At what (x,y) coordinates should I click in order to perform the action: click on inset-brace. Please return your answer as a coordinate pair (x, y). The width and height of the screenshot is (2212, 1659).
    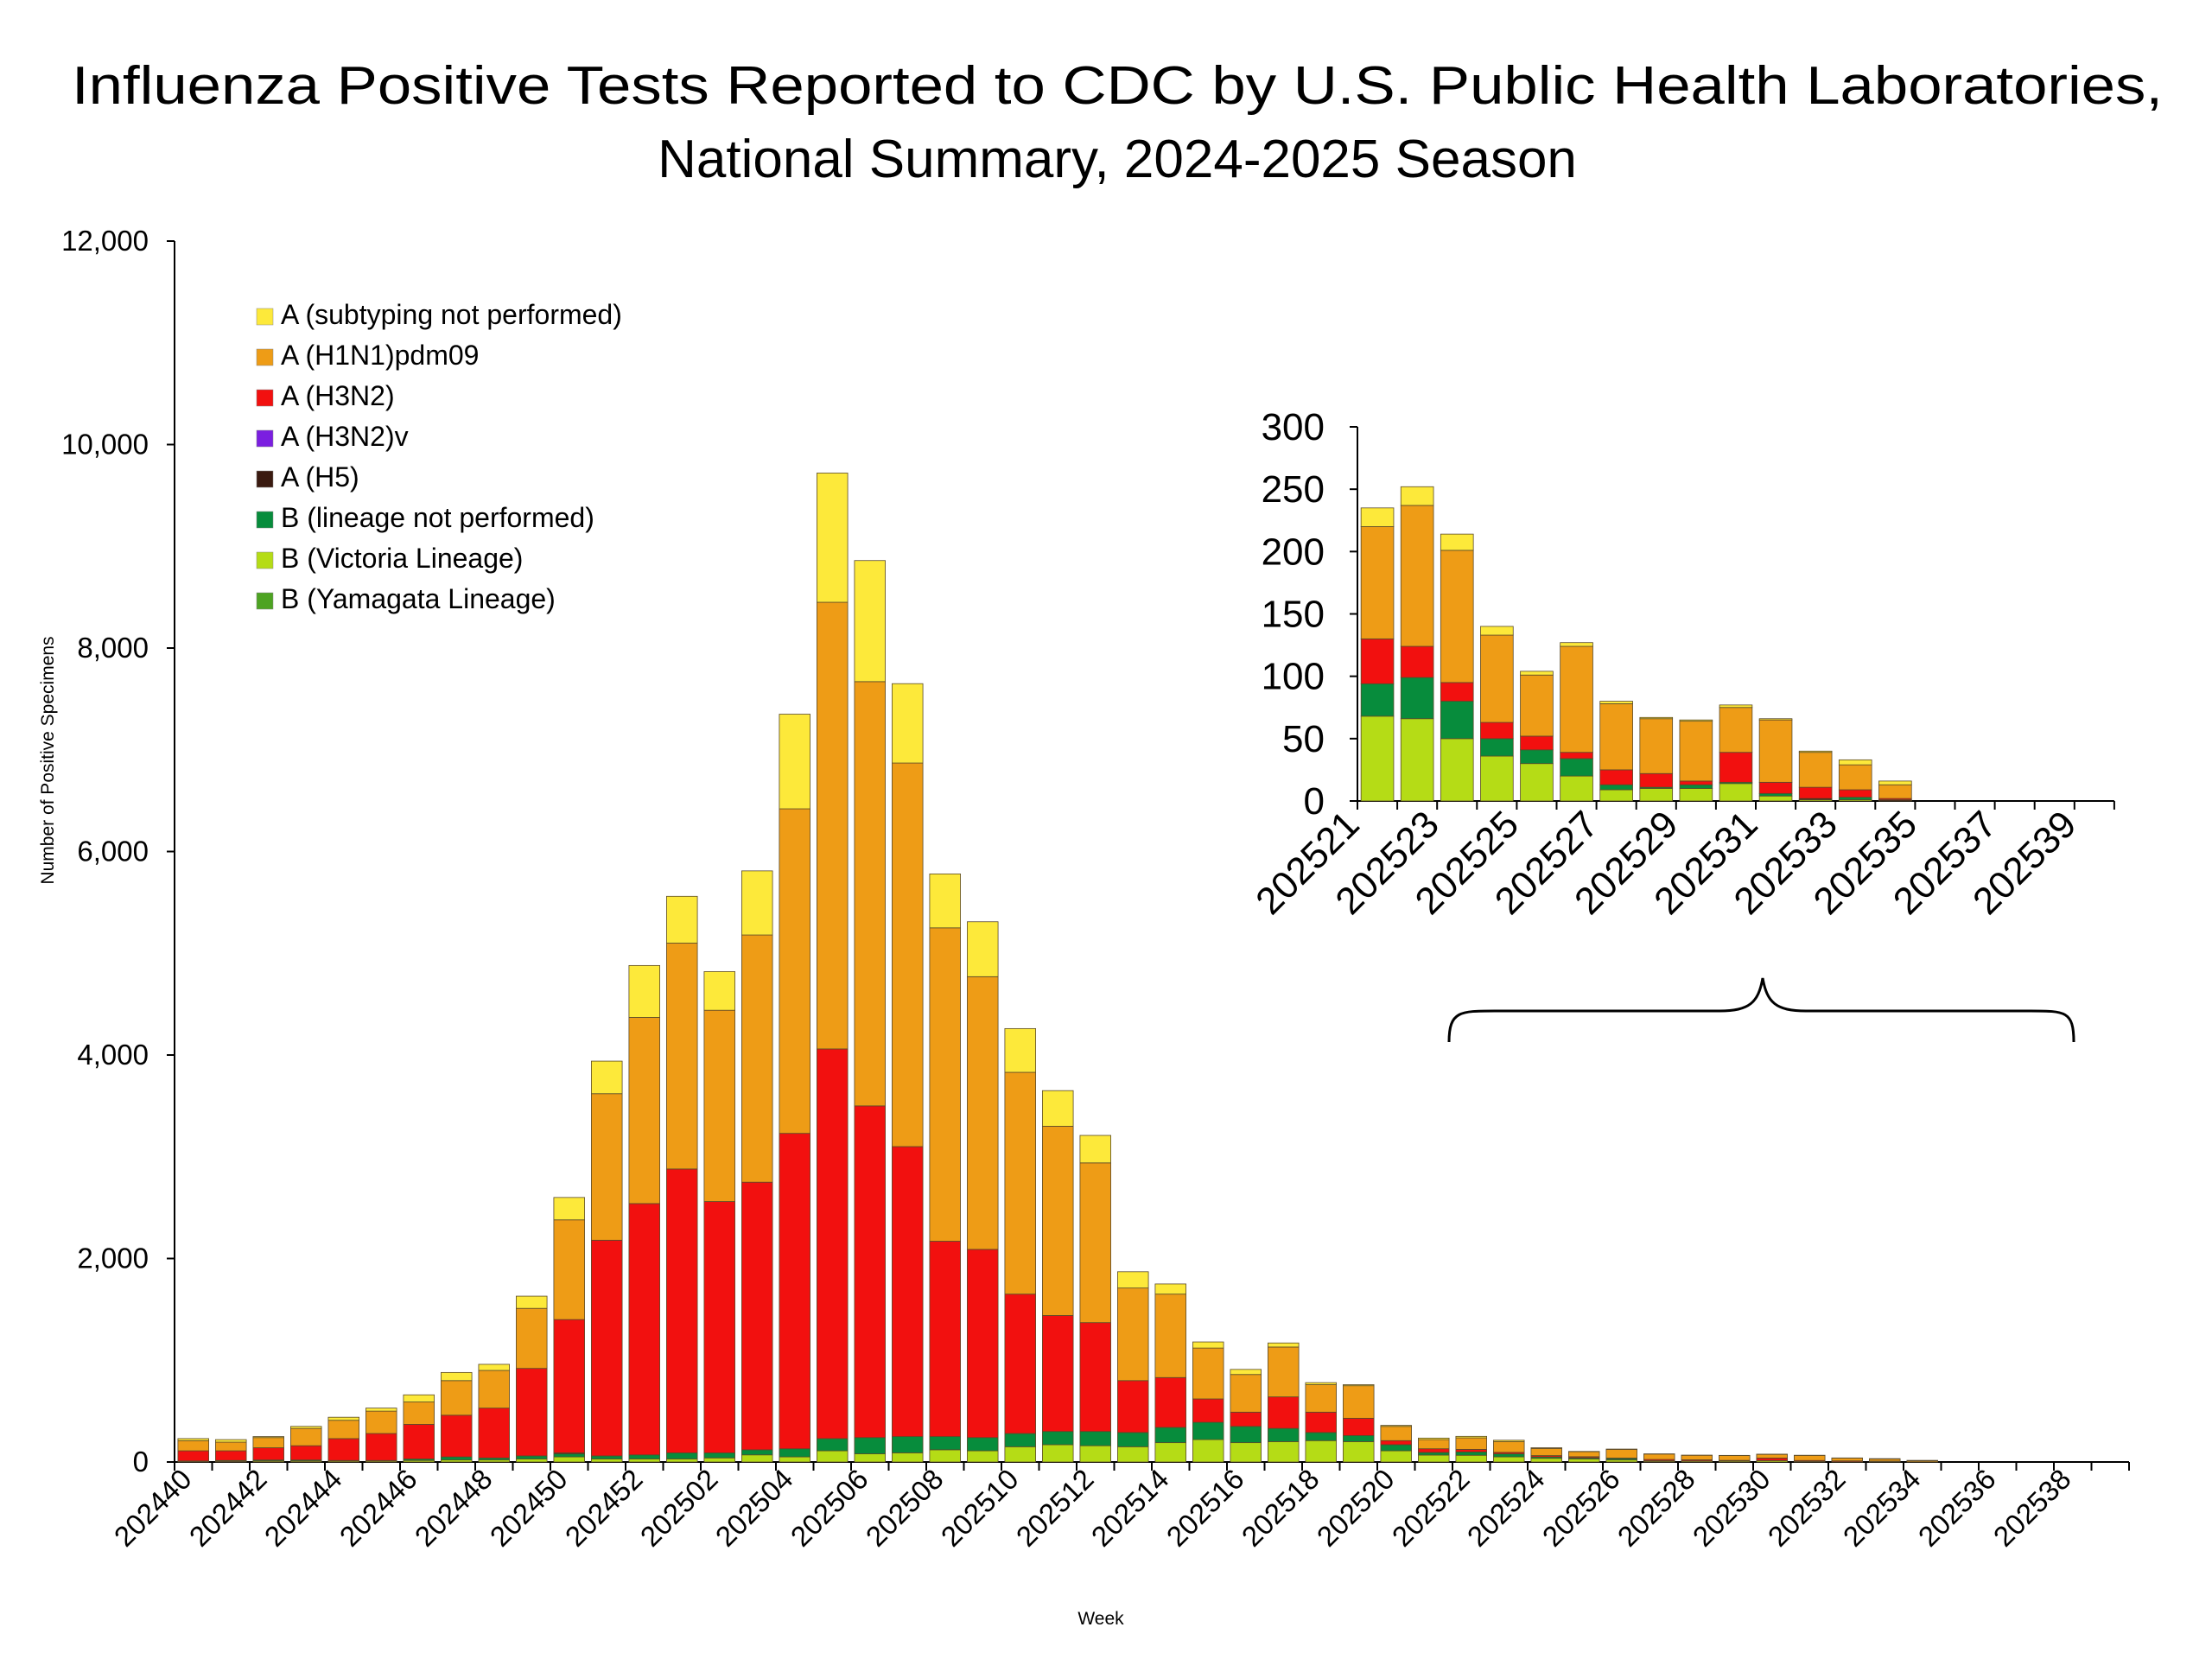
    Looking at the image, I should click on (1761, 1010).